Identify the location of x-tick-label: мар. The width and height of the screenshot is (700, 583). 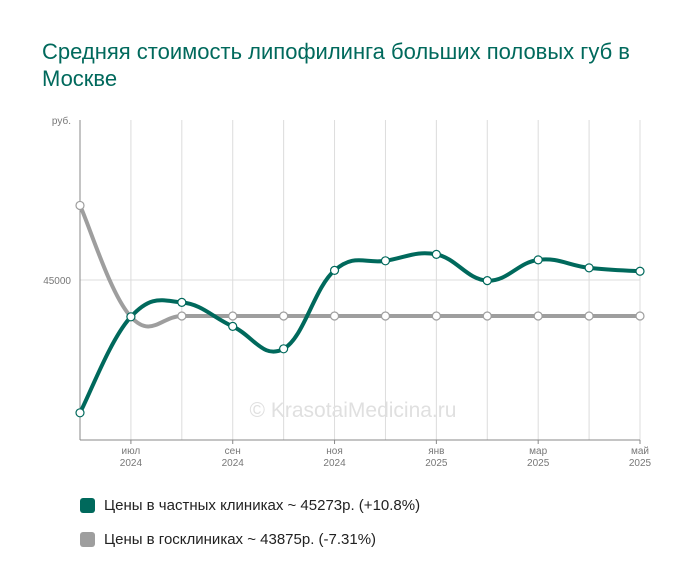
(538, 451).